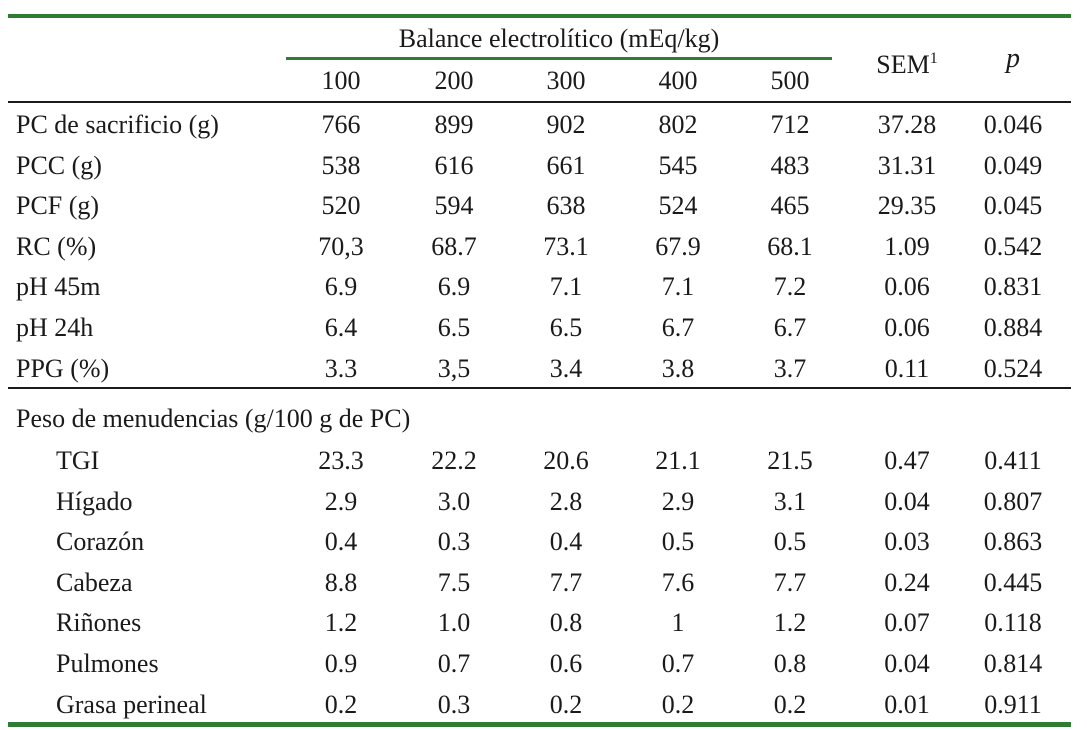 Image resolution: width=1087 pixels, height=730 pixels. What do you see at coordinates (454, 80) in the screenshot?
I see `level-header-200: 200` at bounding box center [454, 80].